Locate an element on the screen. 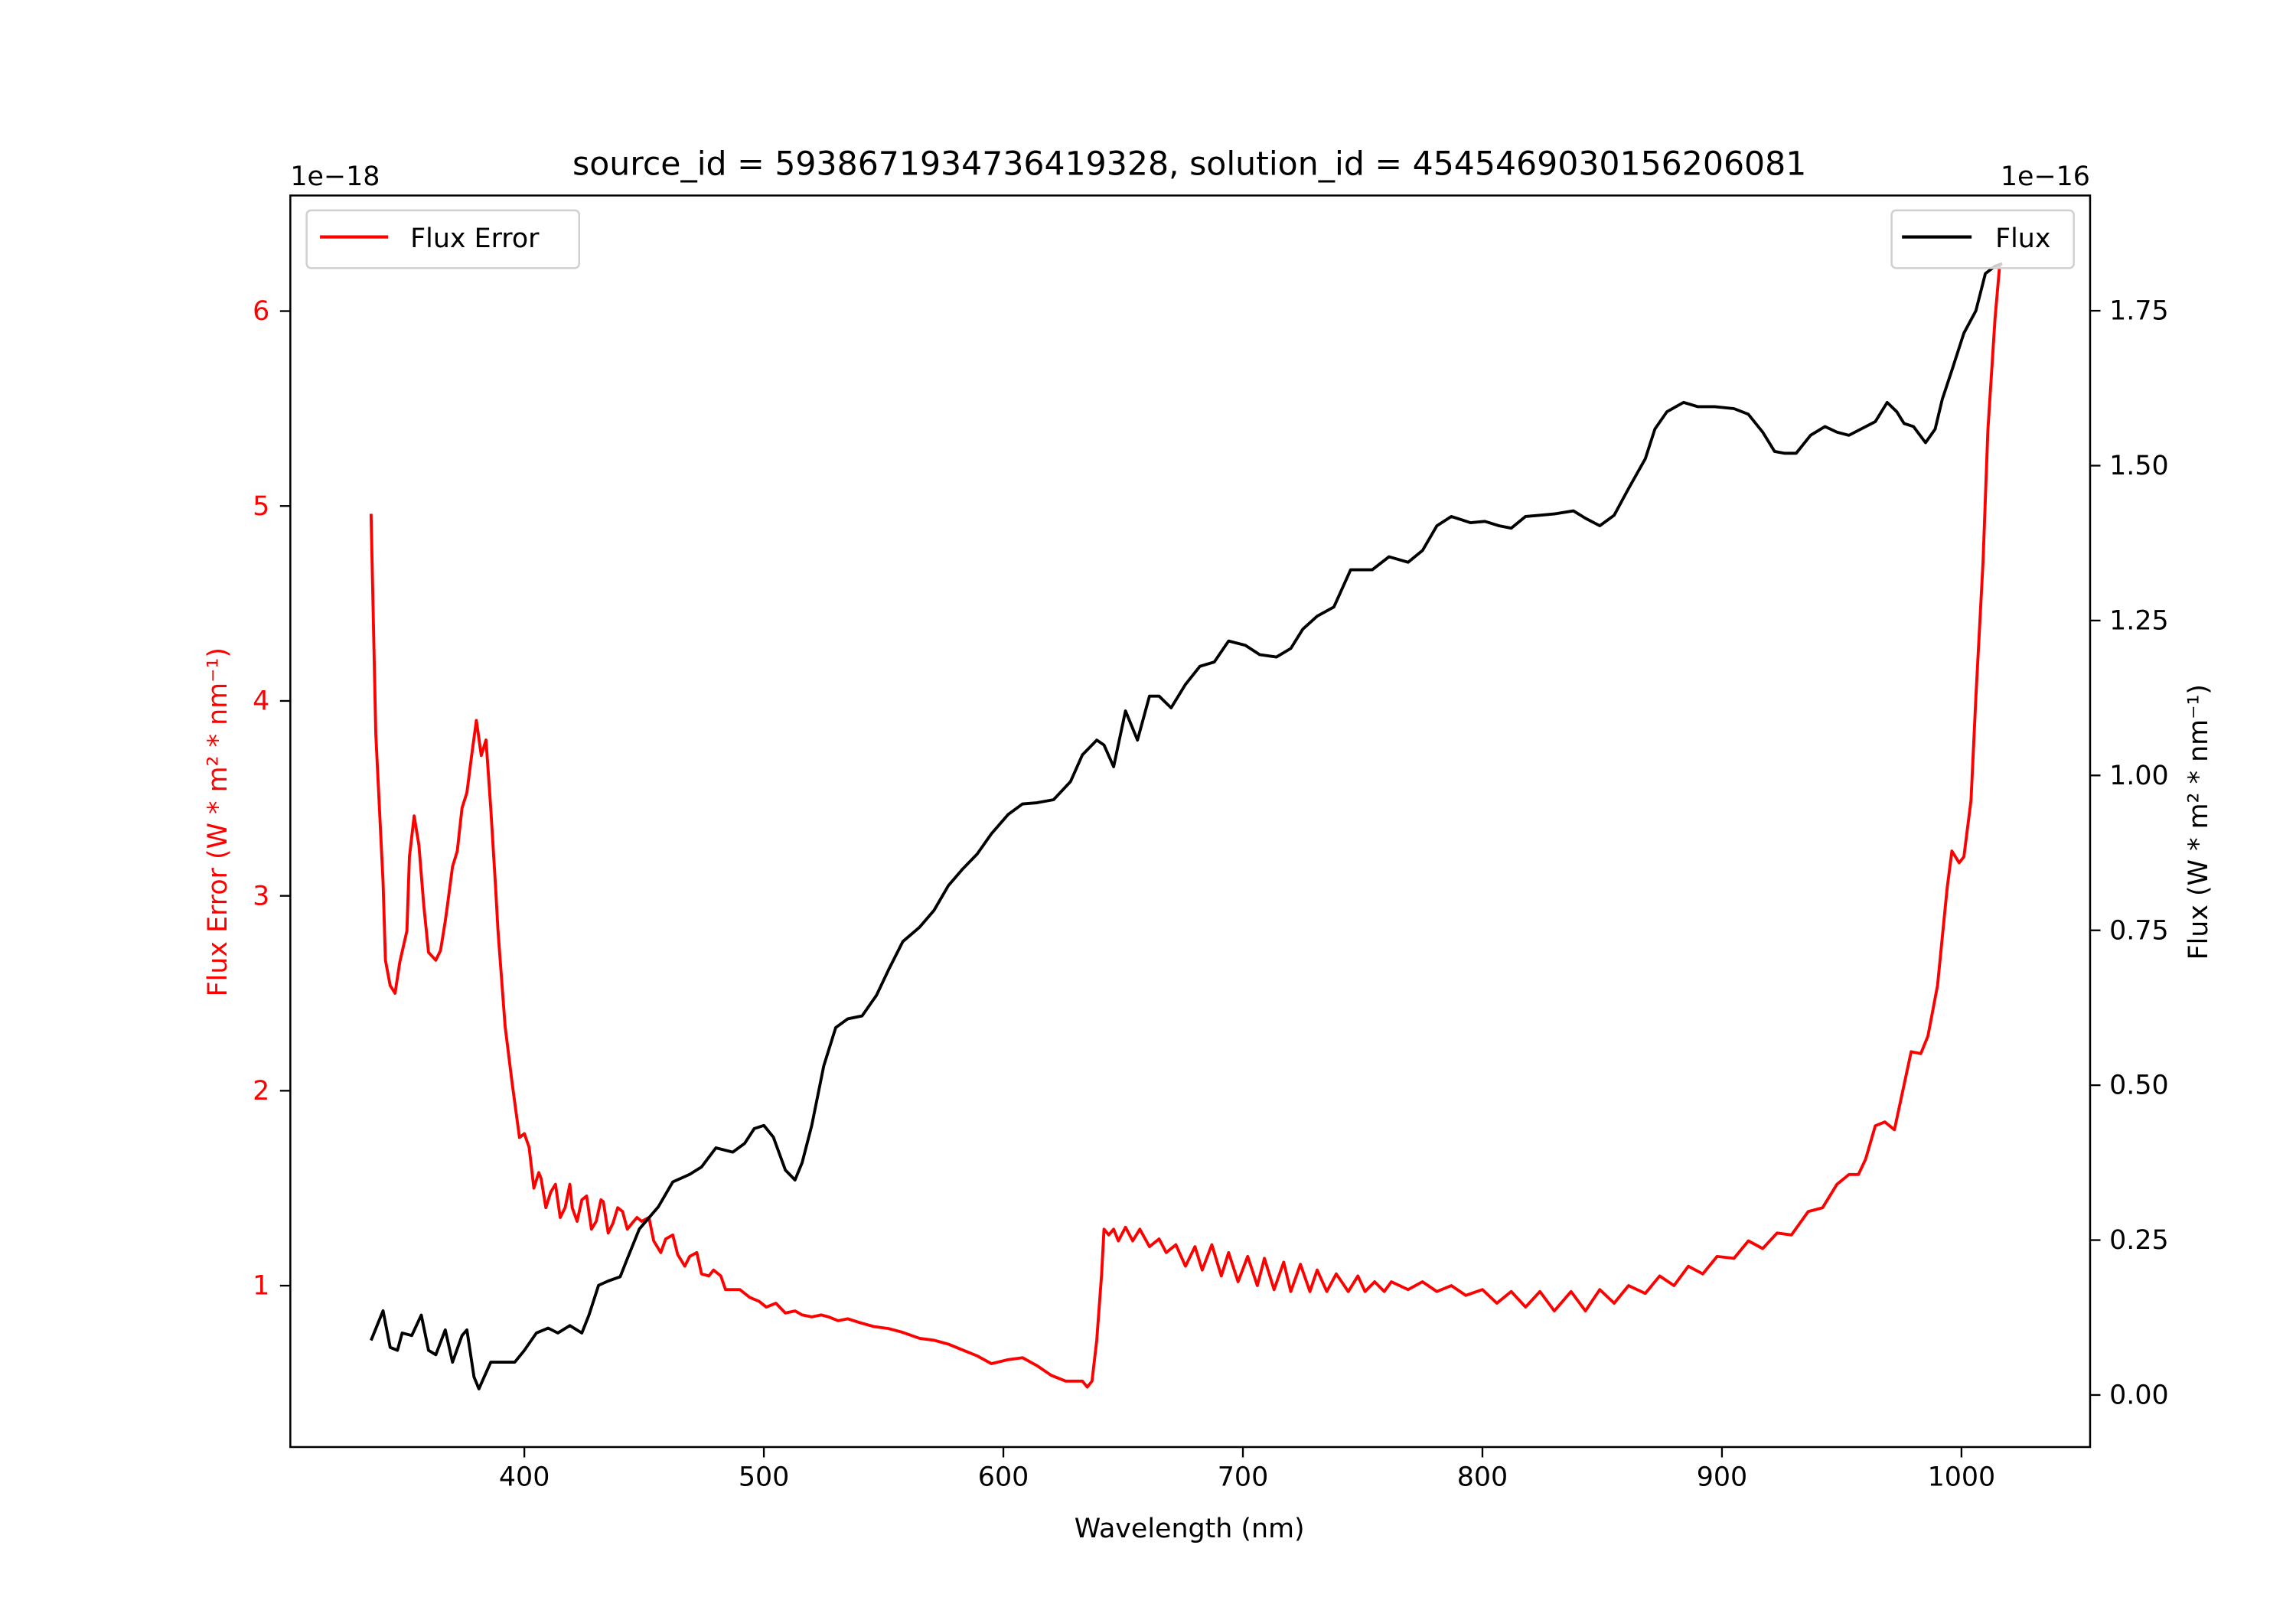  left-axis-label: Flux Error (W * m² * nm⁻¹) is located at coordinates (218, 822).